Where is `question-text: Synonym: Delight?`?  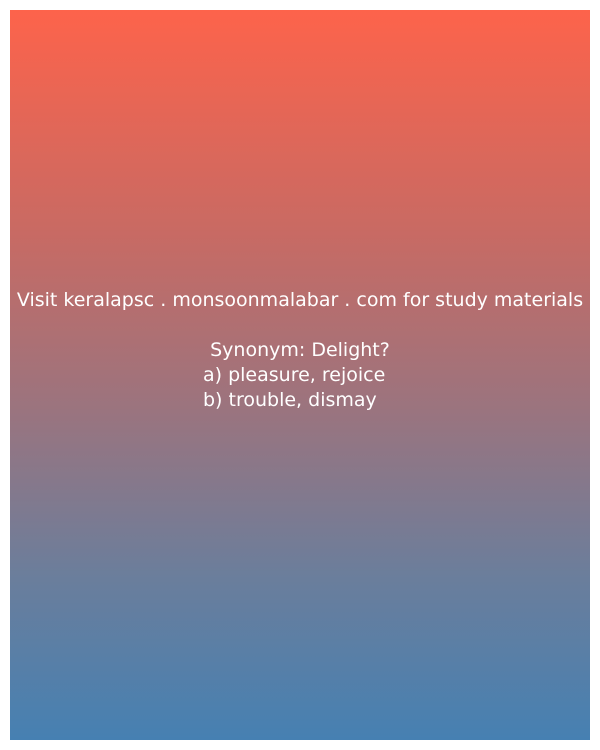
question-text: Synonym: Delight? is located at coordinates (300, 350).